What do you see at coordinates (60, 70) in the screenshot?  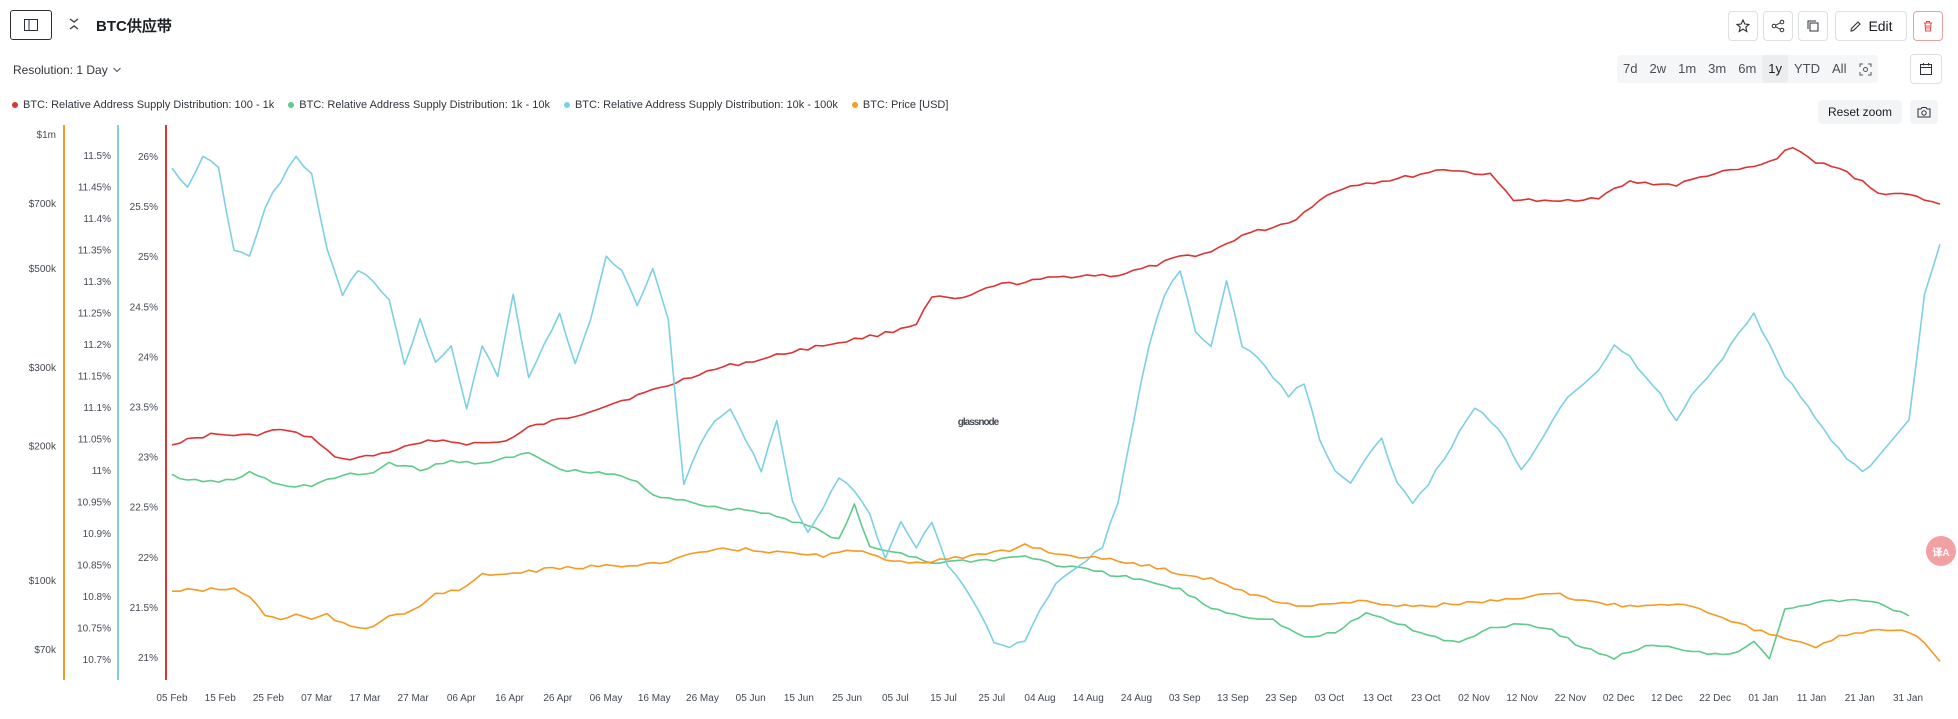 I see `resolution-label: Resolution: 1 Day` at bounding box center [60, 70].